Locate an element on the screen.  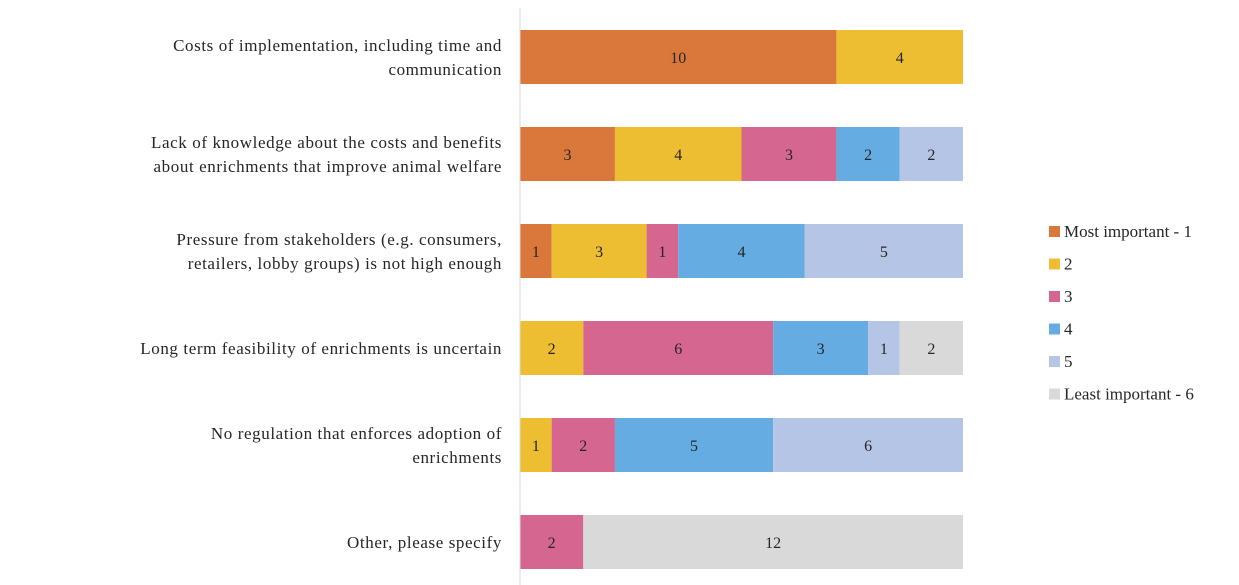
data-label: 10 is located at coordinates (678, 58).